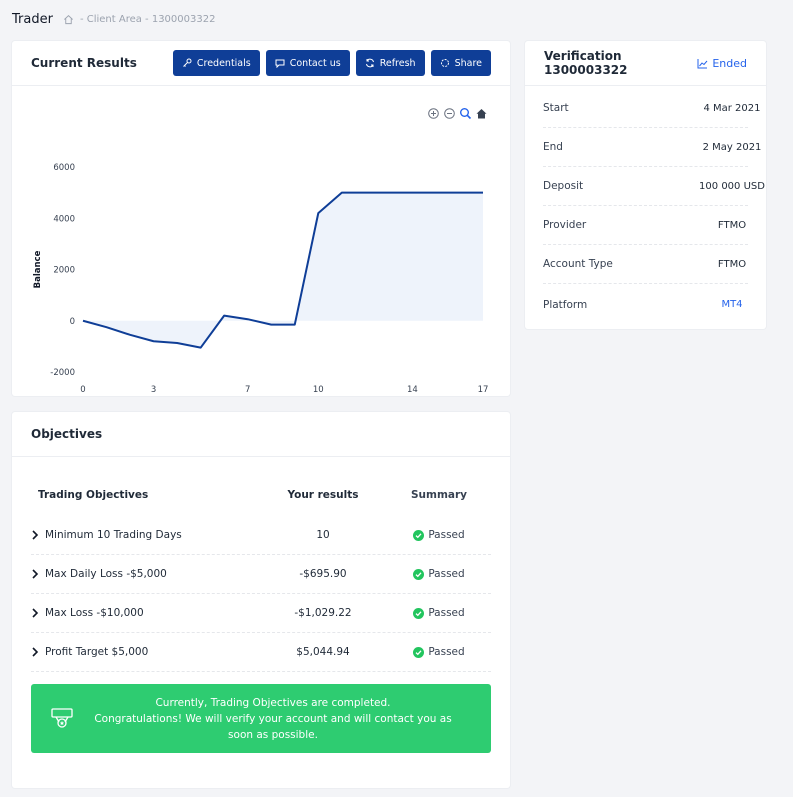  I want to click on info-row-start: Start 4 Mar 2021, so click(652, 108).